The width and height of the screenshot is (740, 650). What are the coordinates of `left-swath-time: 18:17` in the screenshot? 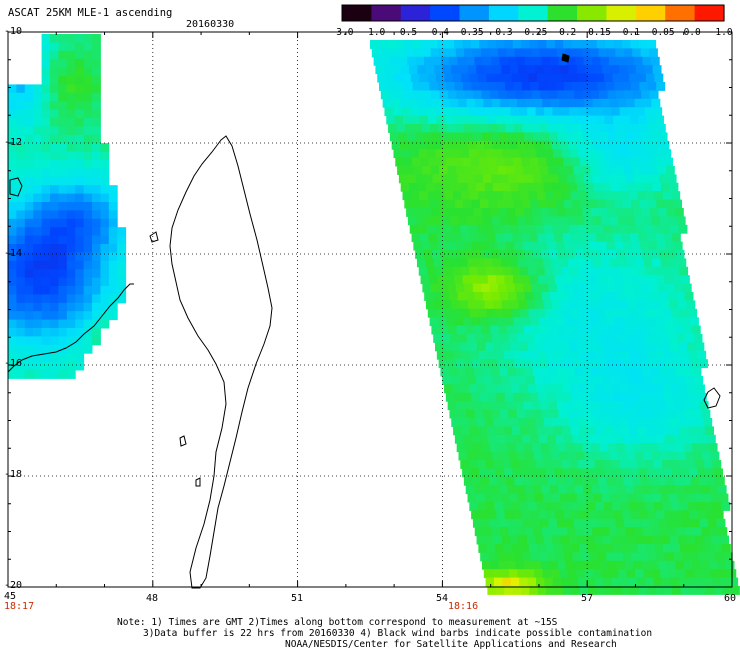 It's located at (19, 606).